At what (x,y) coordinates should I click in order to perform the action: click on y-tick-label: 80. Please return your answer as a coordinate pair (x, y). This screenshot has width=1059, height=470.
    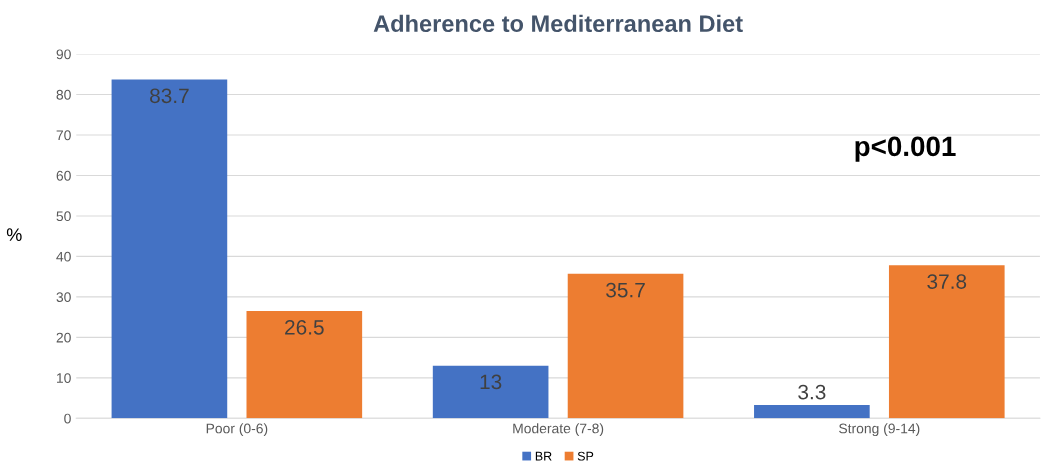
    Looking at the image, I should click on (63, 94).